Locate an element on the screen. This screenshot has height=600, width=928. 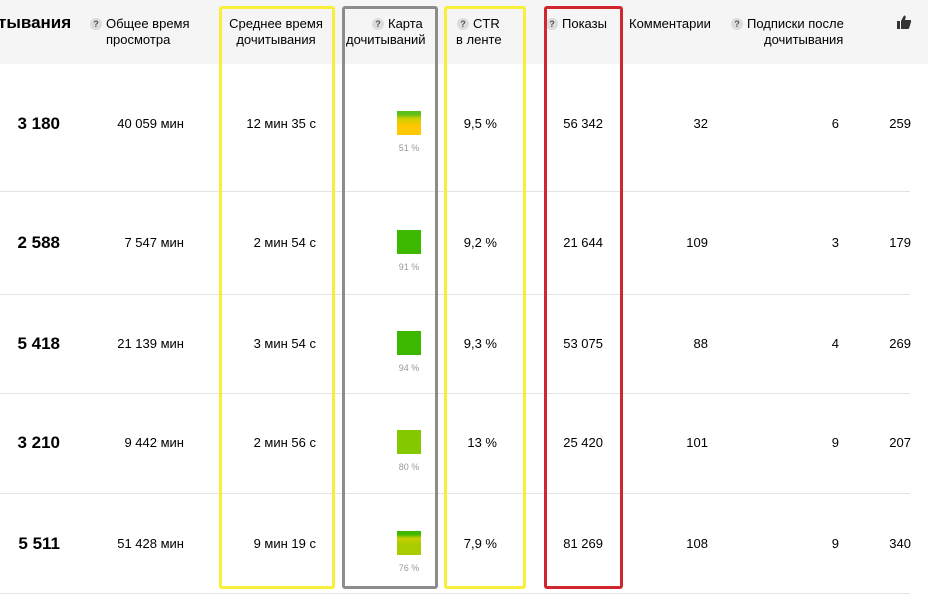
read-map-percent: 80 % is located at coordinates (409, 467).